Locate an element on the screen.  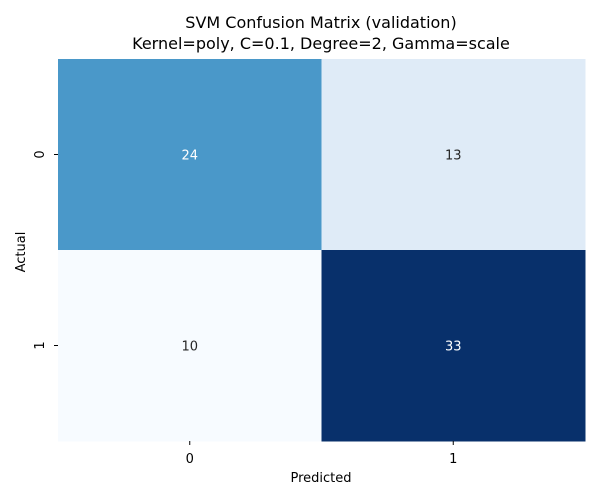
y-axis-label: Actual is located at coordinates (21, 252).